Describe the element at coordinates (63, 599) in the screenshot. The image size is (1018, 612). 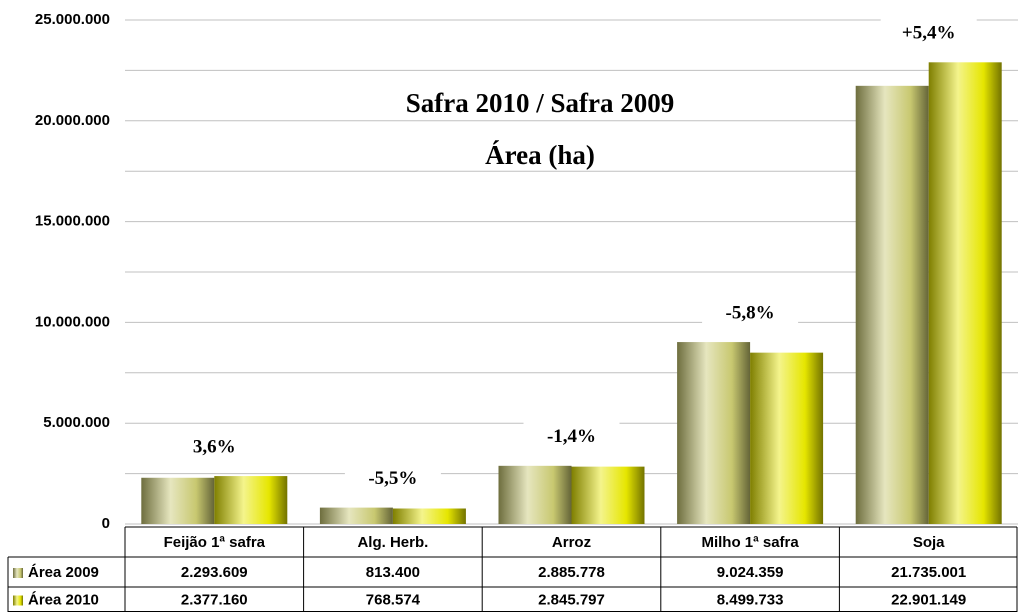
I see `legend-label: Área 2010` at that location.